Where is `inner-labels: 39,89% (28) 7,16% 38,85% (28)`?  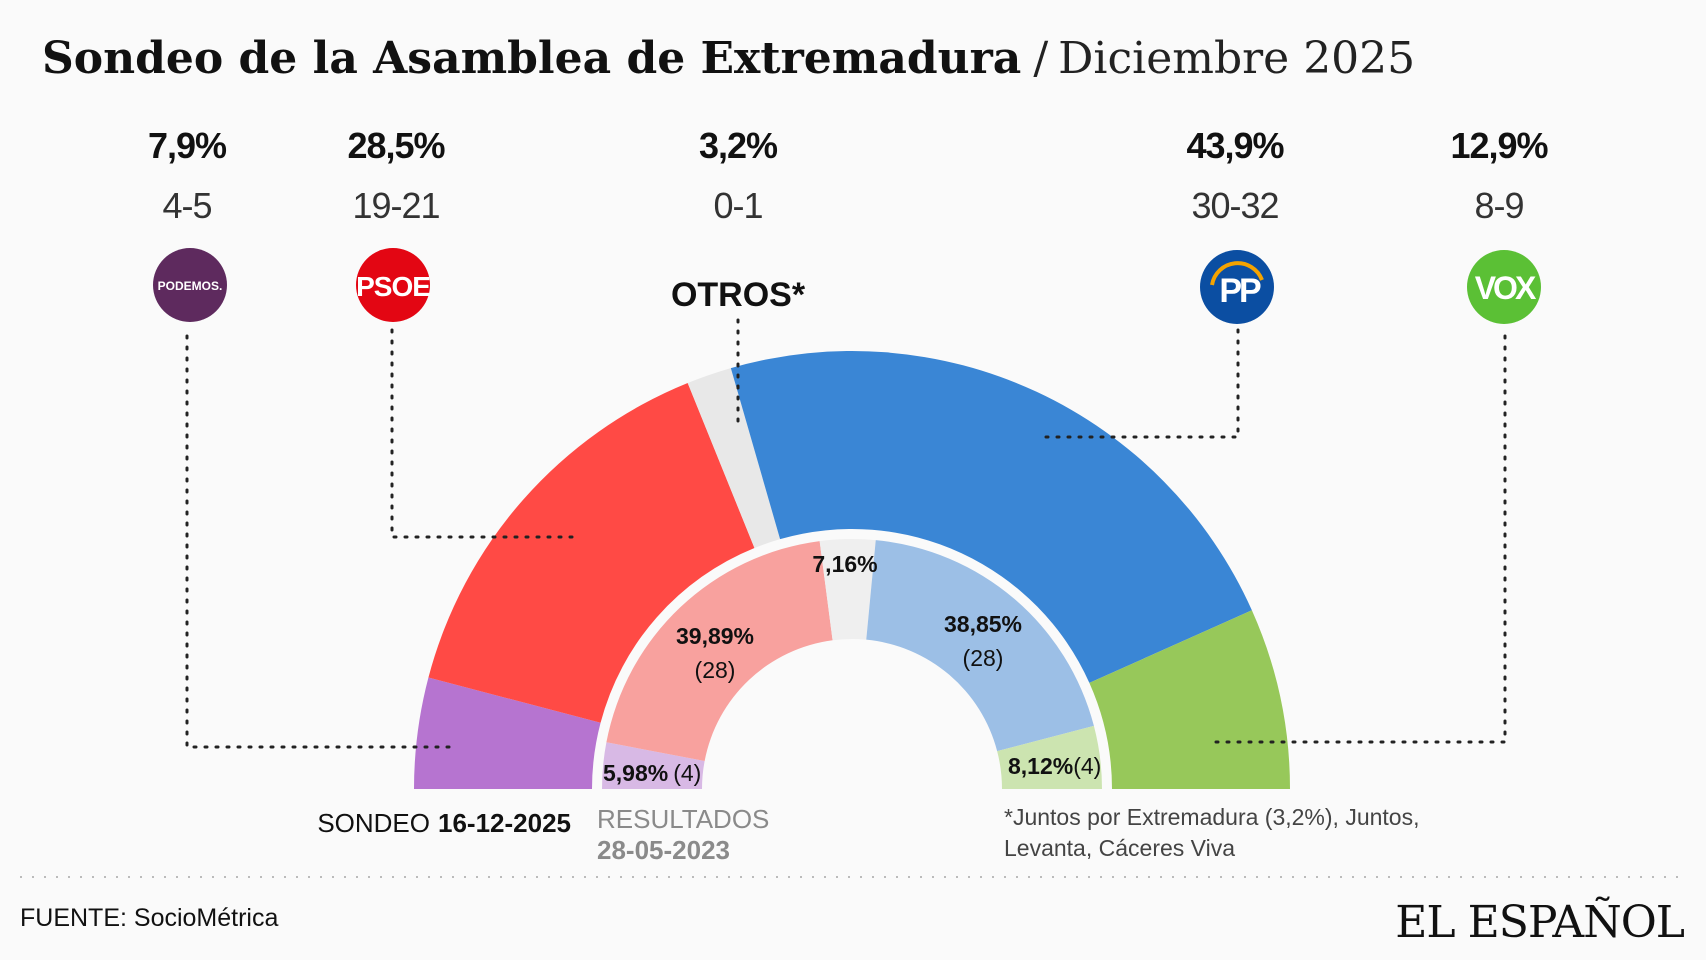 inner-labels: 39,89% (28) 7,16% 38,85% (28) is located at coordinates (849, 617).